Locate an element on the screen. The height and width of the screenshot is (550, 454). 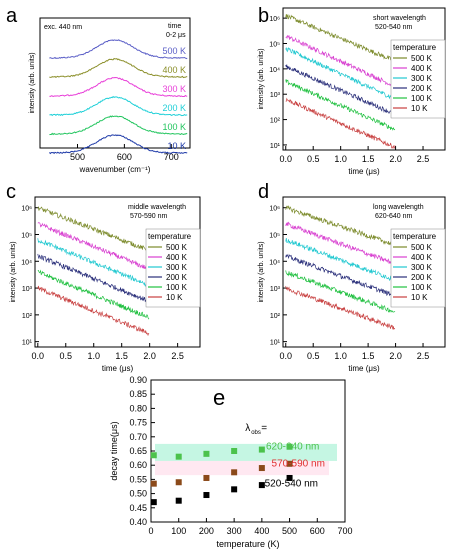
series-label: 520-540 nm is located at coordinates (291, 484).